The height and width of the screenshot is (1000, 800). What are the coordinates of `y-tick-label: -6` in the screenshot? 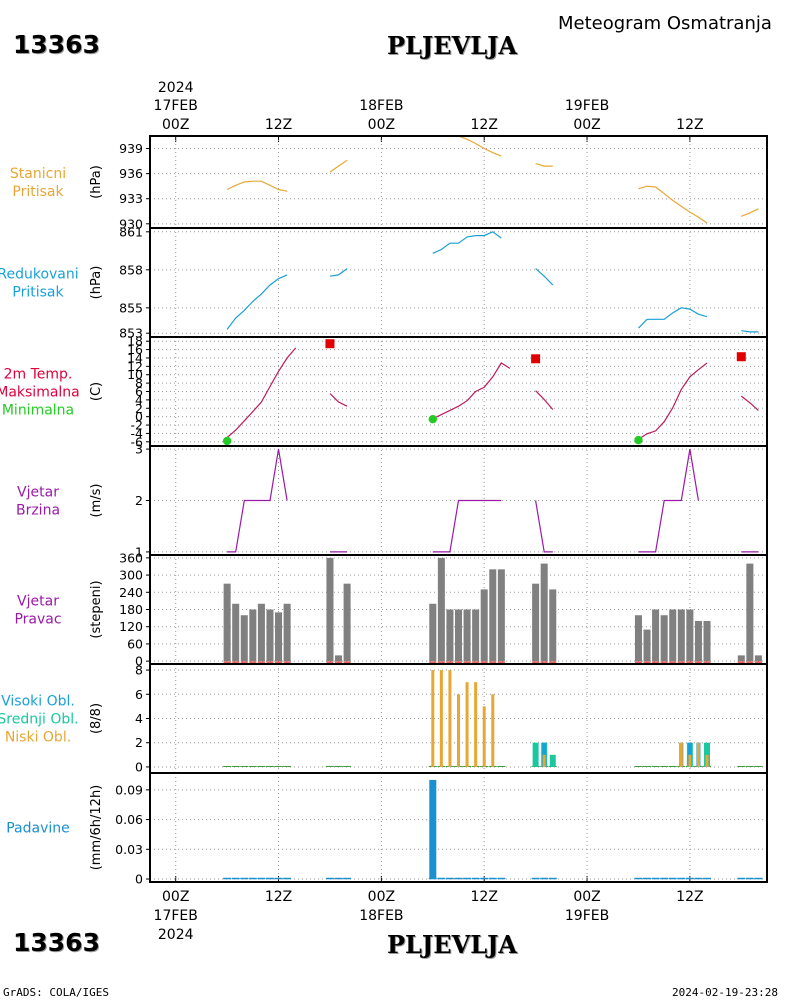 It's located at (137, 441).